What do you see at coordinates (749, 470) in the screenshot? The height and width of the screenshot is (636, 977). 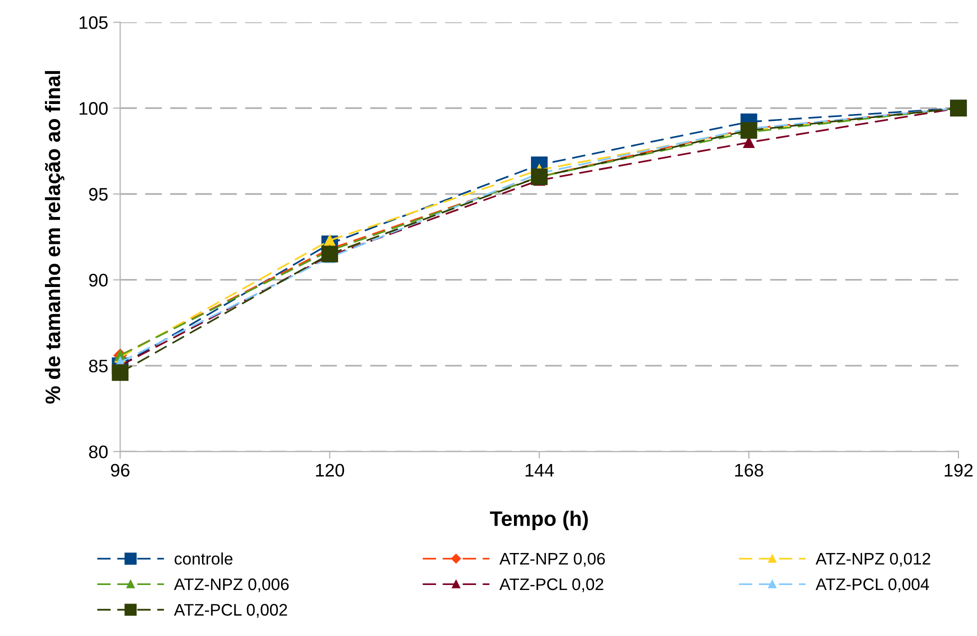 I see `x-tick-label: 168` at bounding box center [749, 470].